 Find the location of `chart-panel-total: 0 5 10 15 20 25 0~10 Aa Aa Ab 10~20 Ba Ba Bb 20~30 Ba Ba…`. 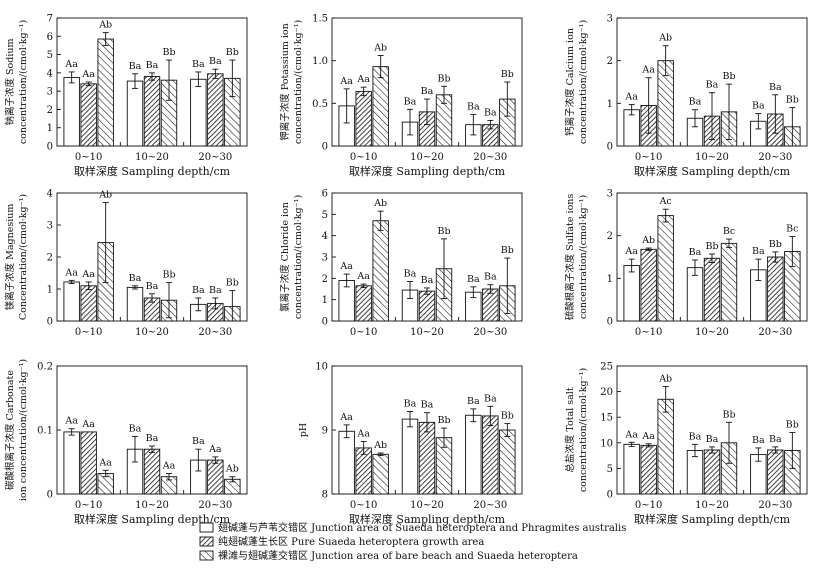

chart-panel-total: 0 5 10 15 20 25 0~10 Aa Aa Ab 10~20 Ba Ba Bb 20~30 Ba Ba… is located at coordinates (686, 444).